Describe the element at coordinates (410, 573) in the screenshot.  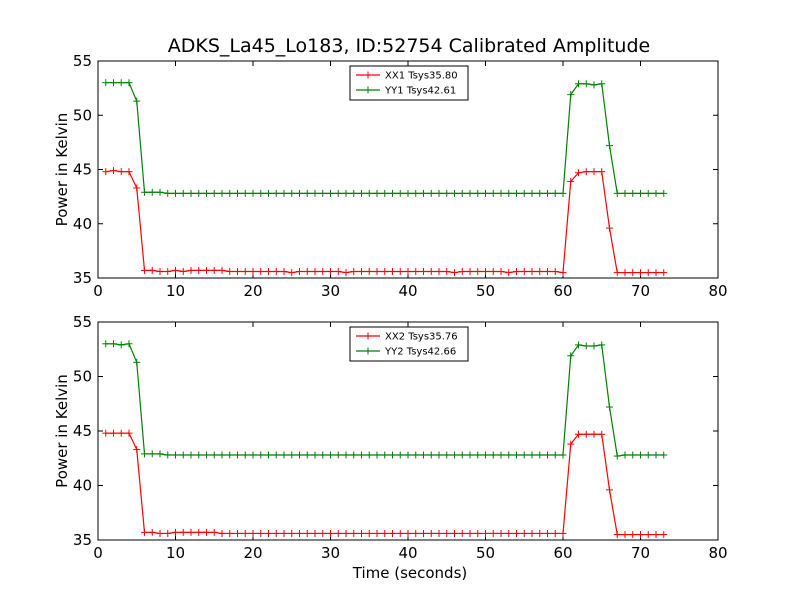
I see `x-axis-label: Time (seconds)` at that location.